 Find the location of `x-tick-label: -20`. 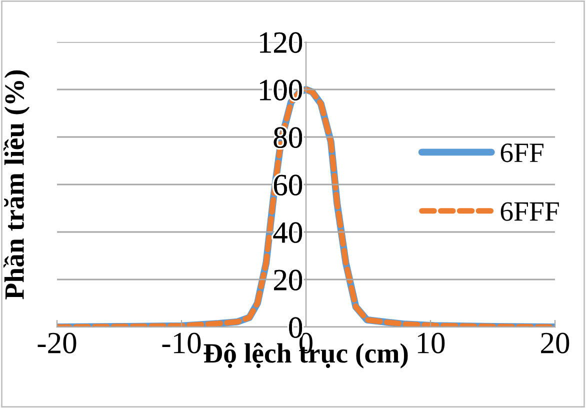

x-tick-label: -20 is located at coordinates (57, 343).